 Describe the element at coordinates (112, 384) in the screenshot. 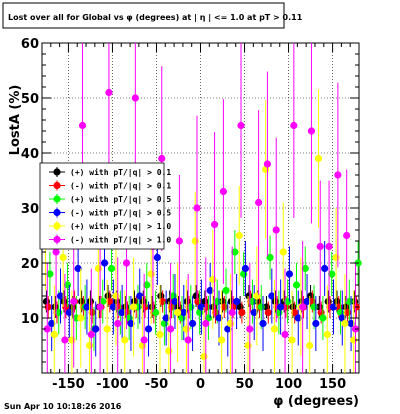

I see `x-tick-label: -100` at that location.